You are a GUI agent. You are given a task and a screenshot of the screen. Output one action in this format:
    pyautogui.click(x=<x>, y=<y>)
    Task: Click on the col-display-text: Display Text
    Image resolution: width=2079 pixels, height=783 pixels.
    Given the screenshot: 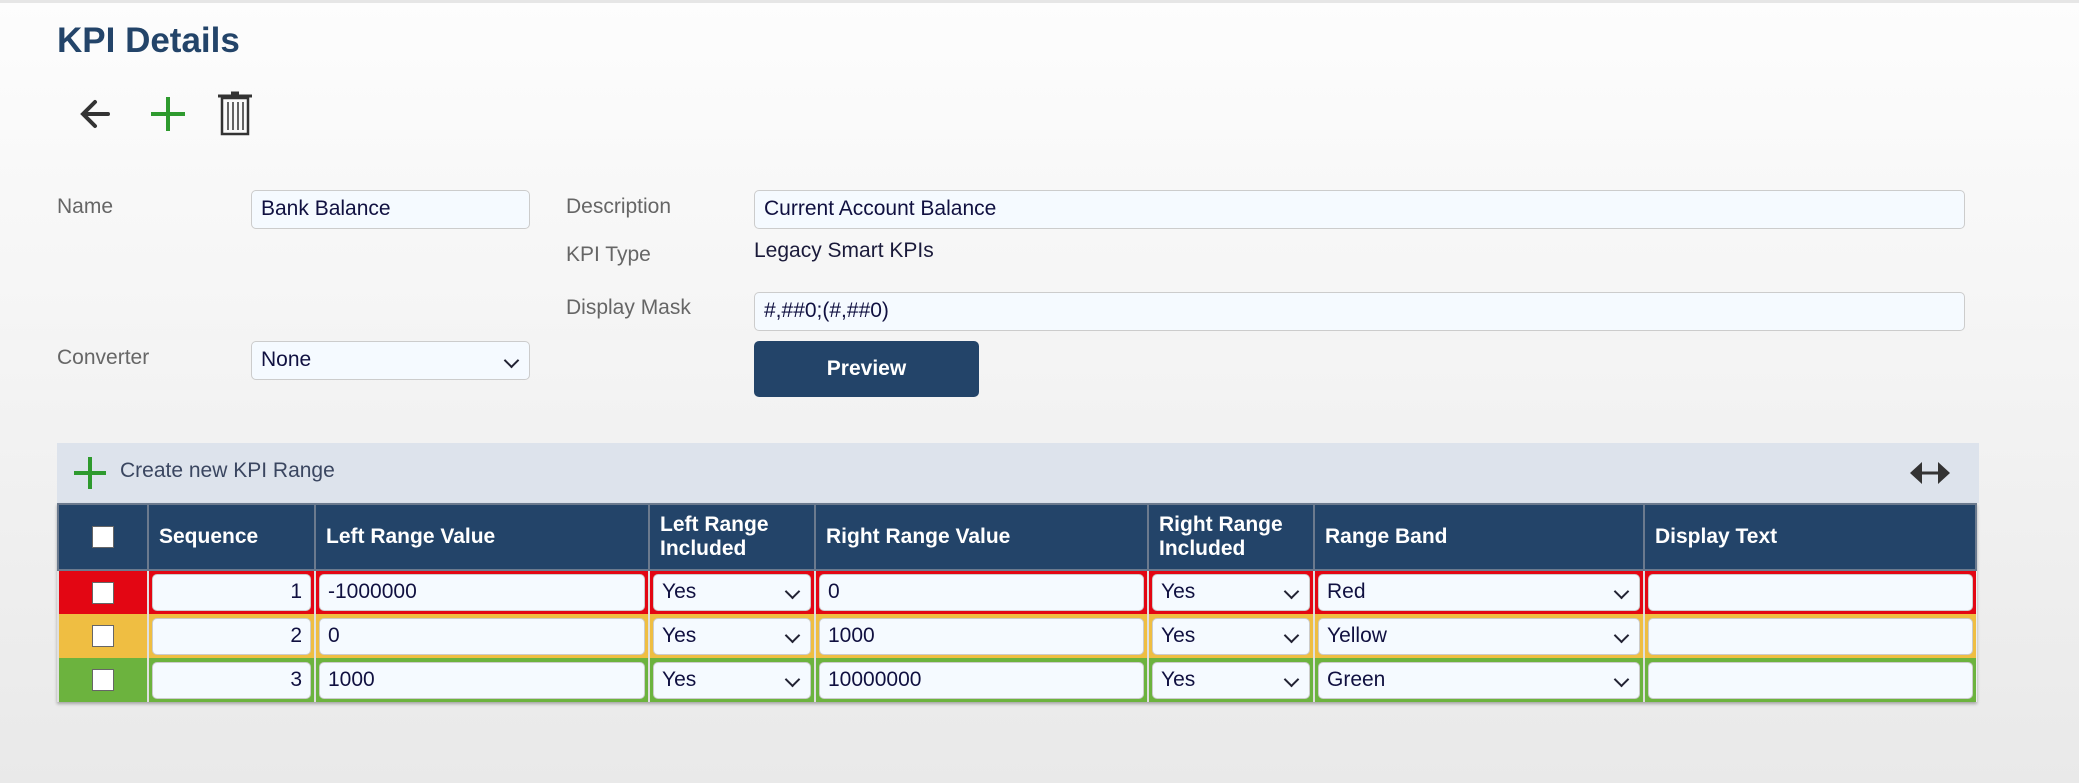 What is the action you would take?
    pyautogui.click(x=1810, y=537)
    